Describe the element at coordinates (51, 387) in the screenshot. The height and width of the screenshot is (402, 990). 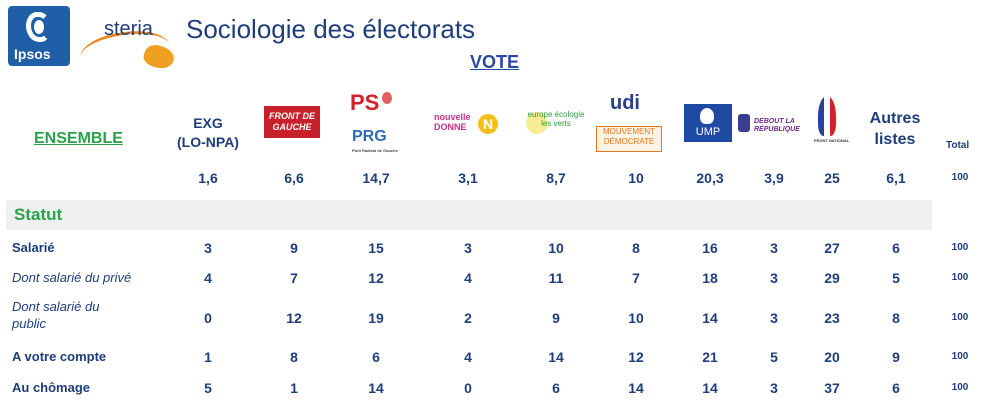
I see `row-label: Au chômage` at that location.